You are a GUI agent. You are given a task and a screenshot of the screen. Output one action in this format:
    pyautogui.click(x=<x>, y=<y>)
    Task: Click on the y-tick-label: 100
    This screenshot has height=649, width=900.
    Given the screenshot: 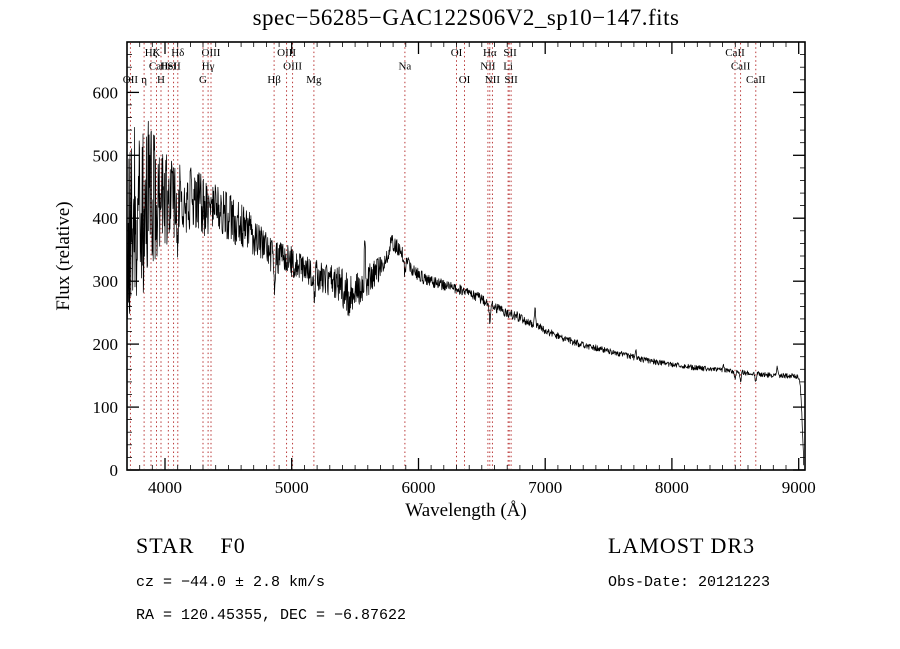 What is the action you would take?
    pyautogui.click(x=106, y=407)
    